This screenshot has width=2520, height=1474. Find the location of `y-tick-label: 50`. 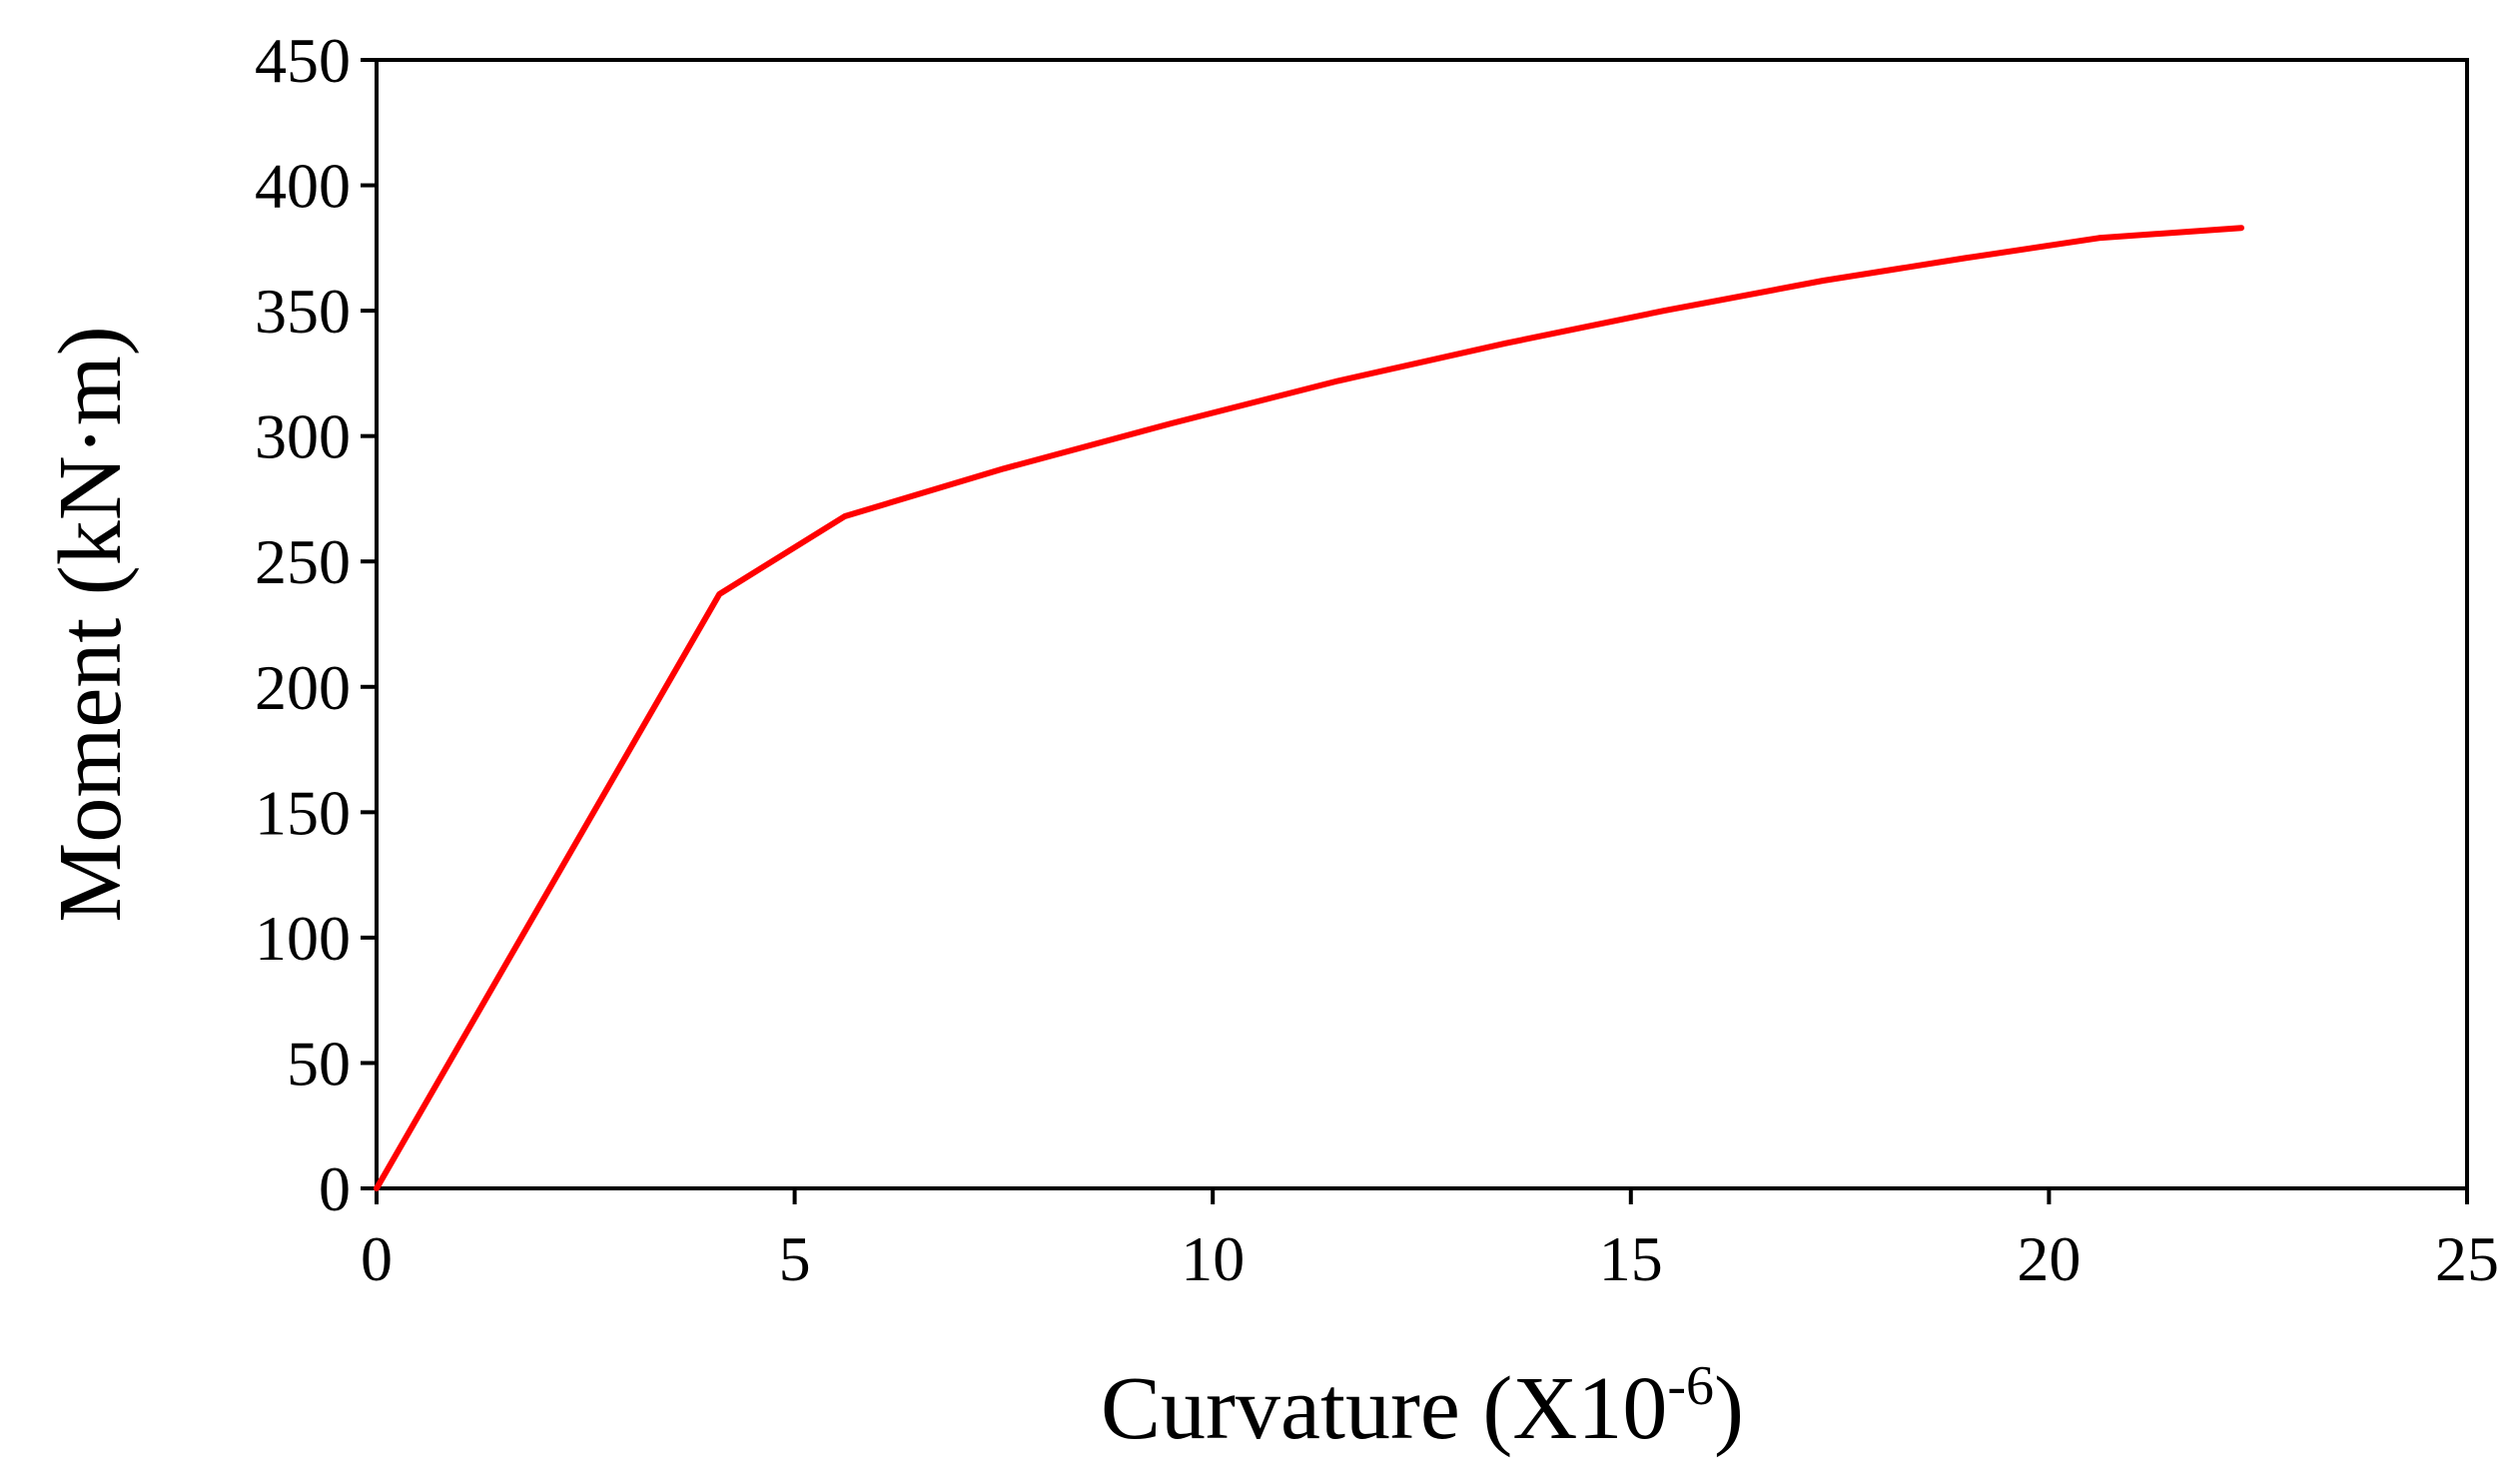

y-tick-label: 50 is located at coordinates (319, 1063).